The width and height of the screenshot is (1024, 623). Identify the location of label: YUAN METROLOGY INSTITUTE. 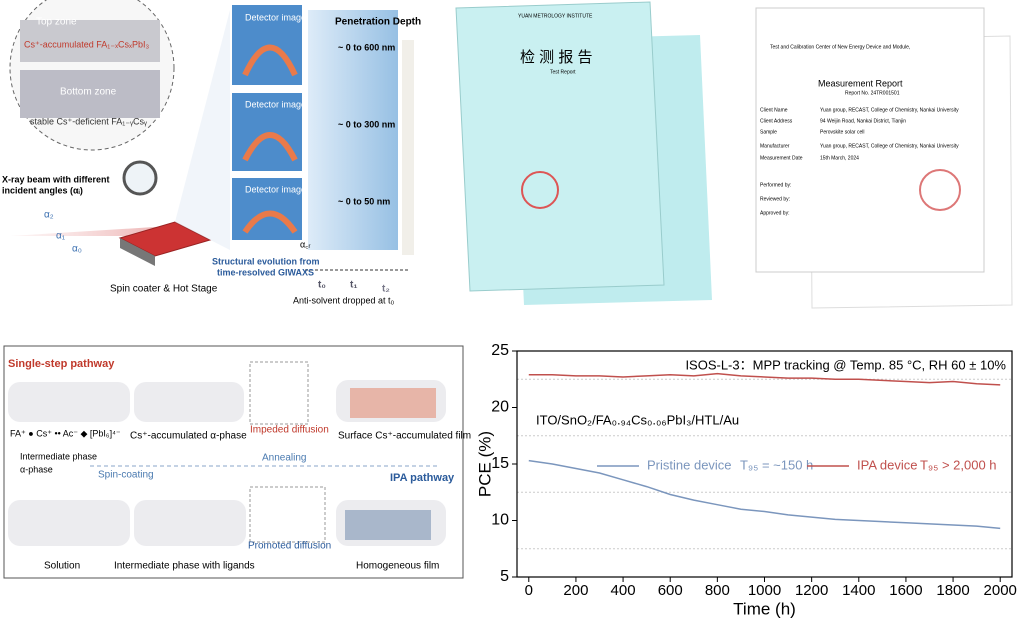
(555, 16).